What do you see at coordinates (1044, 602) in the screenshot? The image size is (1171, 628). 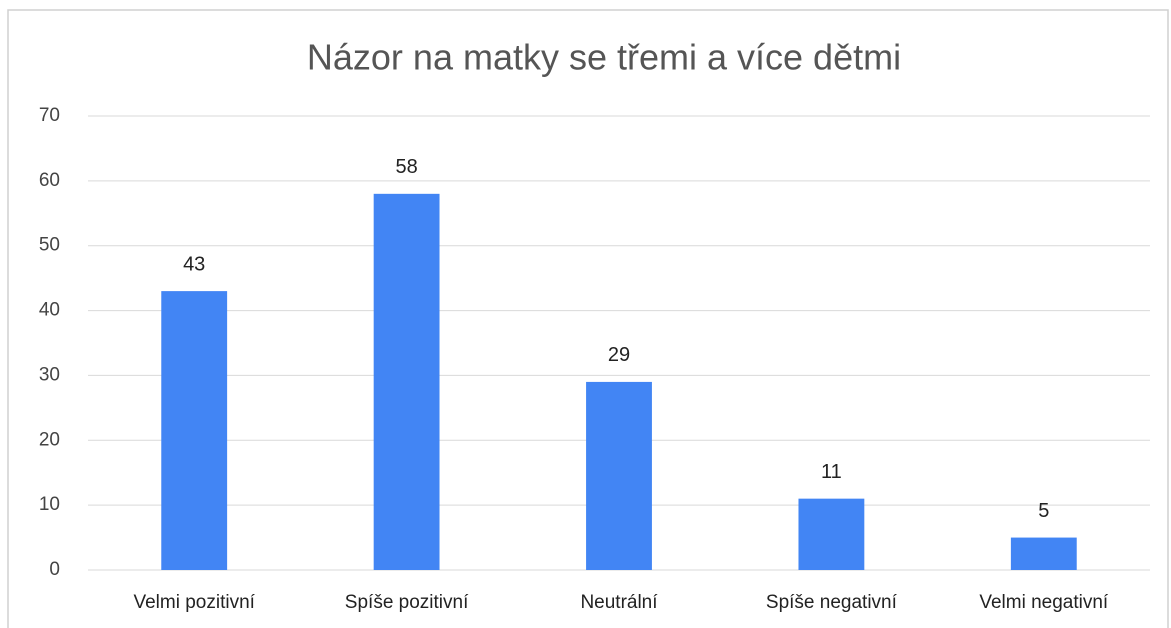 I see `x-tick-label: Velmi negativní` at bounding box center [1044, 602].